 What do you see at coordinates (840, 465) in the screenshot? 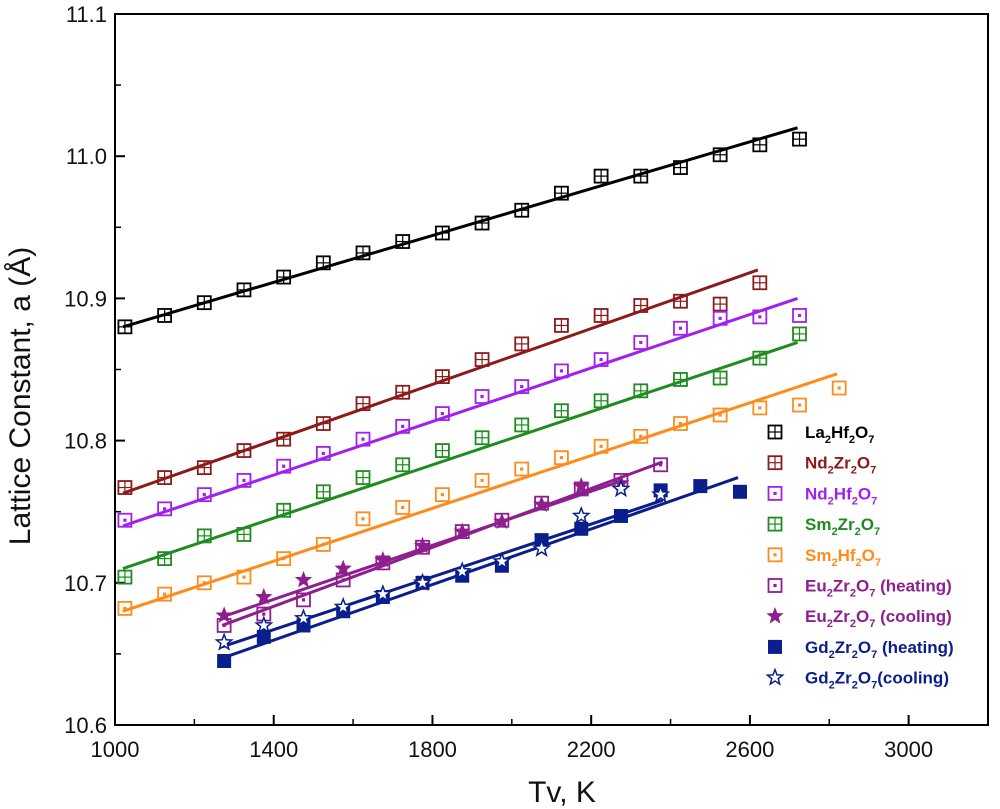
I see `legend-label: Nd2Zr2O7` at bounding box center [840, 465].